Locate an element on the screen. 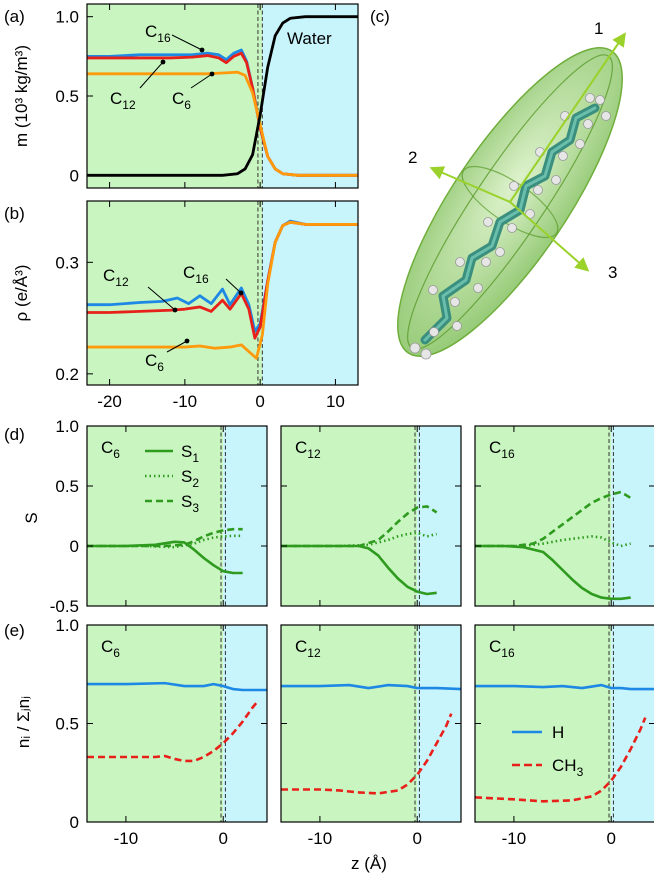  panel-label-b: (b) is located at coordinates (14, 213).